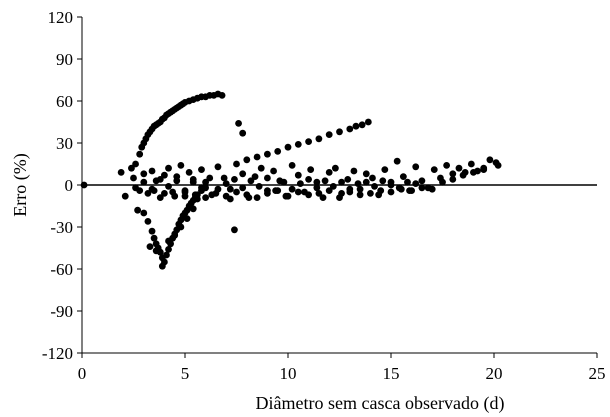 The height and width of the screenshot is (417, 610). What do you see at coordinates (64, 143) in the screenshot?
I see `y-tick-label: 30` at bounding box center [64, 143].